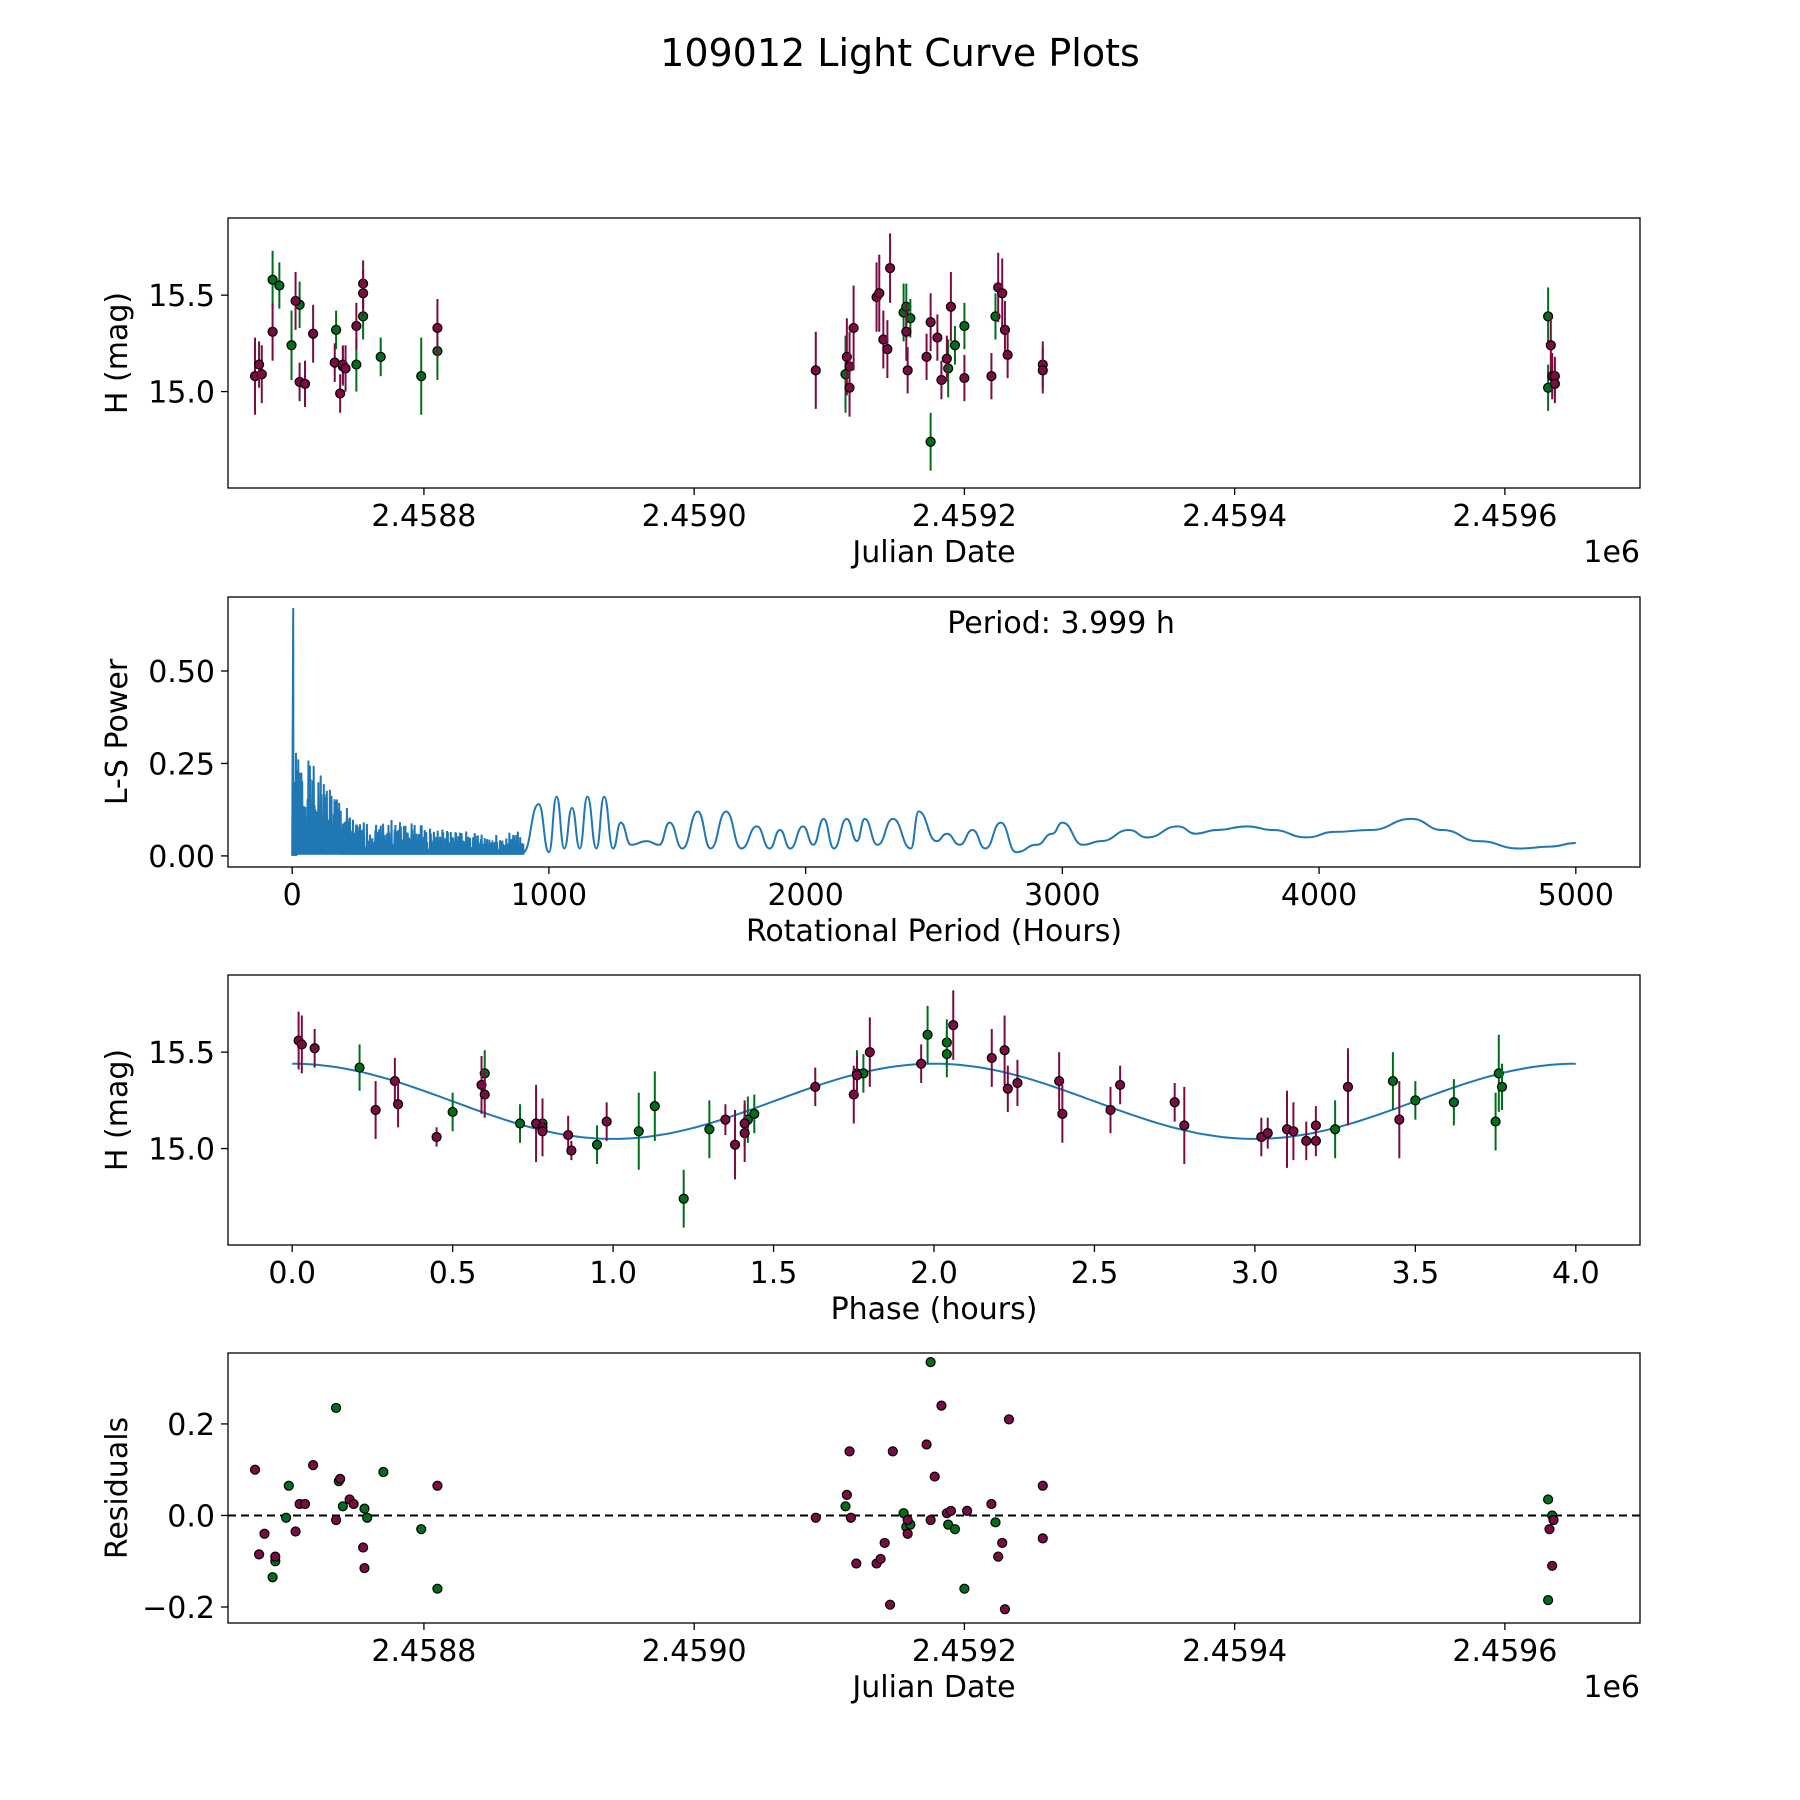  What do you see at coordinates (181, 764) in the screenshot?
I see `y-tick-label: 0.25` at bounding box center [181, 764].